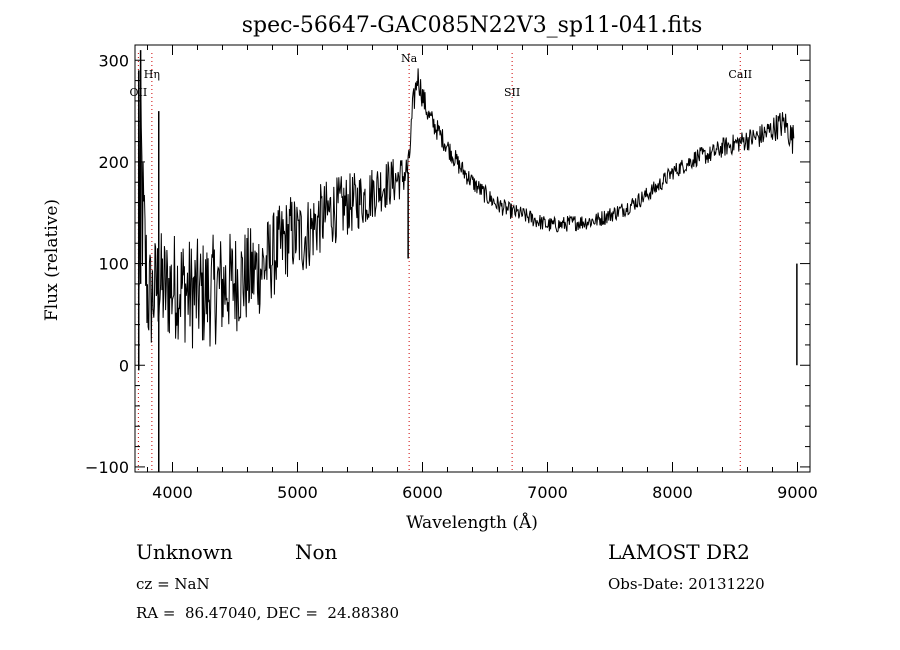  Describe the element at coordinates (672, 492) in the screenshot. I see `x-tick-label: 8000` at that location.